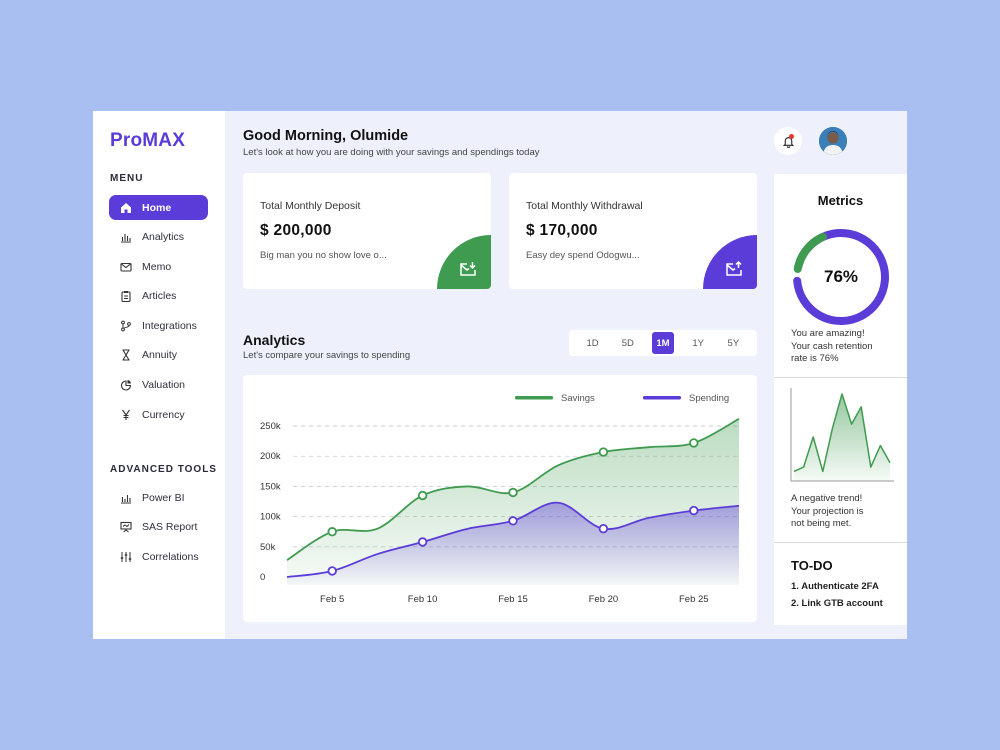  What do you see at coordinates (733, 343) in the screenshot?
I see `range-5y-button: 5Y` at bounding box center [733, 343].